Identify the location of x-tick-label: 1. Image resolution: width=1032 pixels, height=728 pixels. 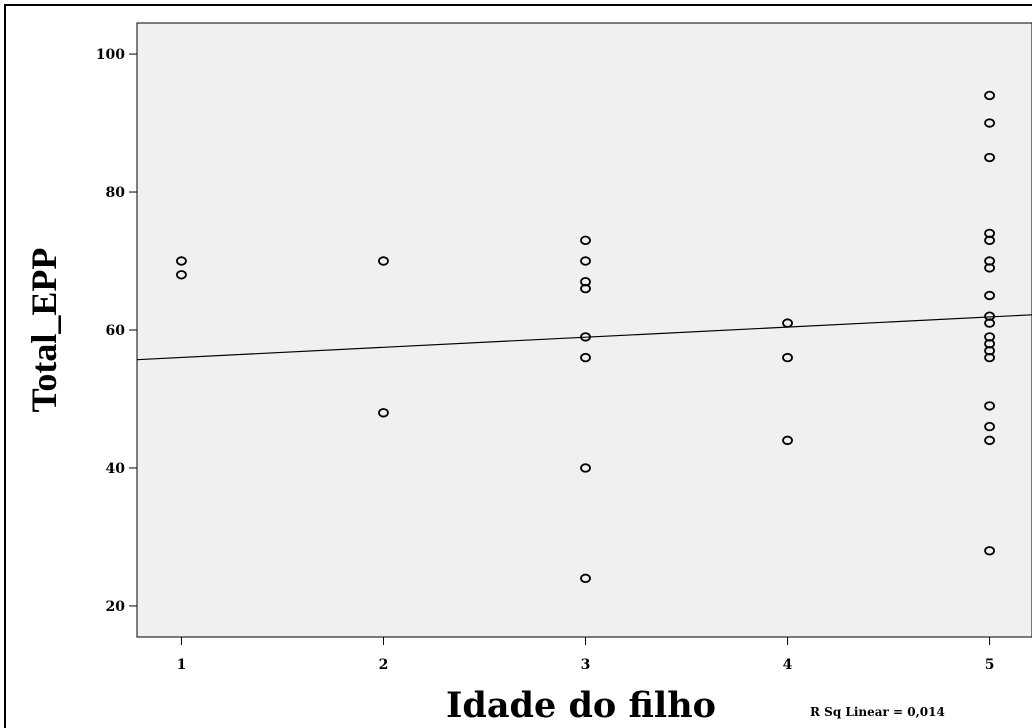
(182, 665).